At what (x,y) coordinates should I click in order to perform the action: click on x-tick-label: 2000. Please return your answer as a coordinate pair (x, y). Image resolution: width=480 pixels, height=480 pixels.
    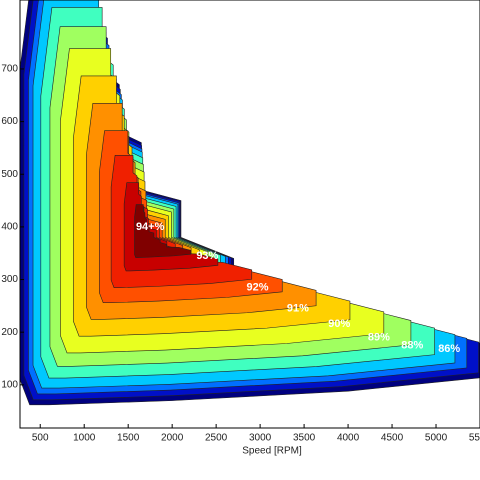
    Looking at the image, I should click on (172, 438).